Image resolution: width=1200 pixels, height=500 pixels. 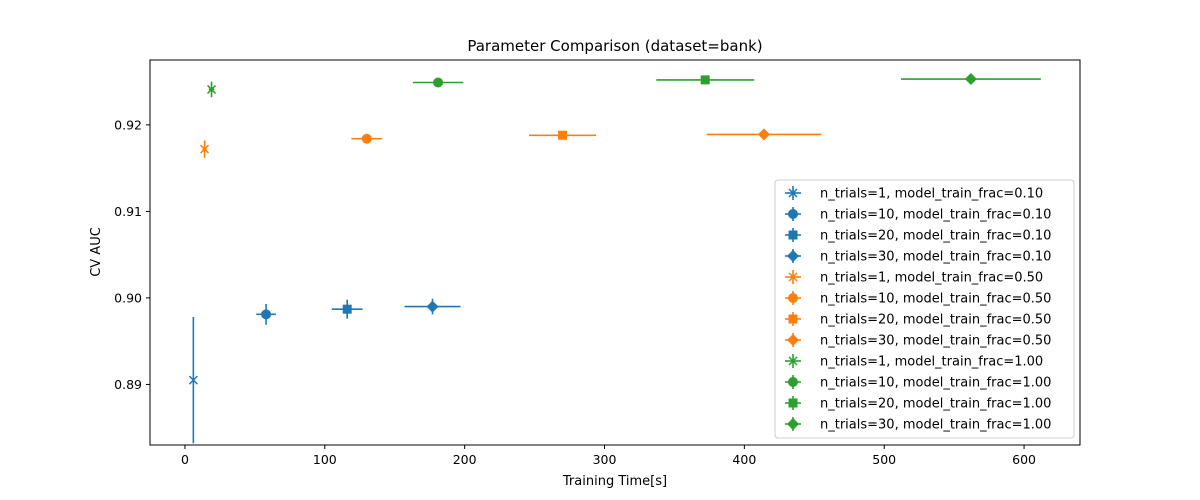 What do you see at coordinates (128, 384) in the screenshot?
I see `y-tick-label: 0.89` at bounding box center [128, 384].